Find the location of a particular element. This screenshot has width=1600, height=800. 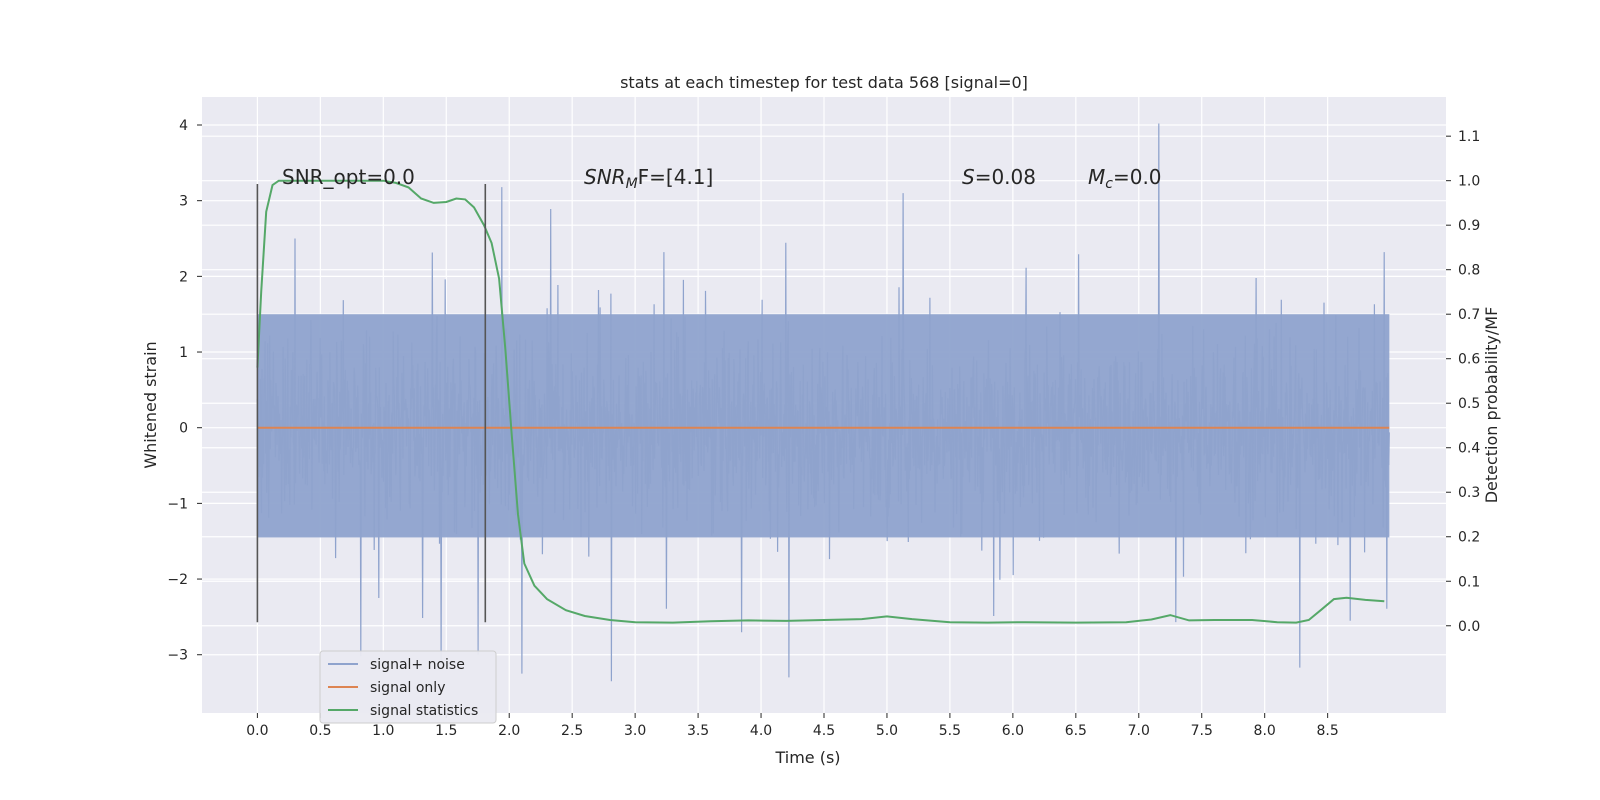

x-tick-label-4: 2.0 is located at coordinates (509, 731).